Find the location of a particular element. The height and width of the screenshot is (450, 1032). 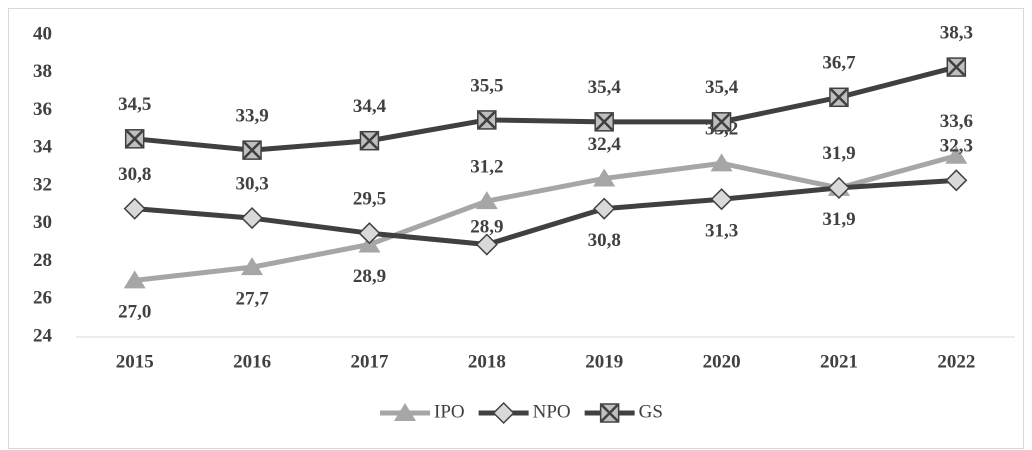

x-tick-label: 2016 is located at coordinates (252, 361).